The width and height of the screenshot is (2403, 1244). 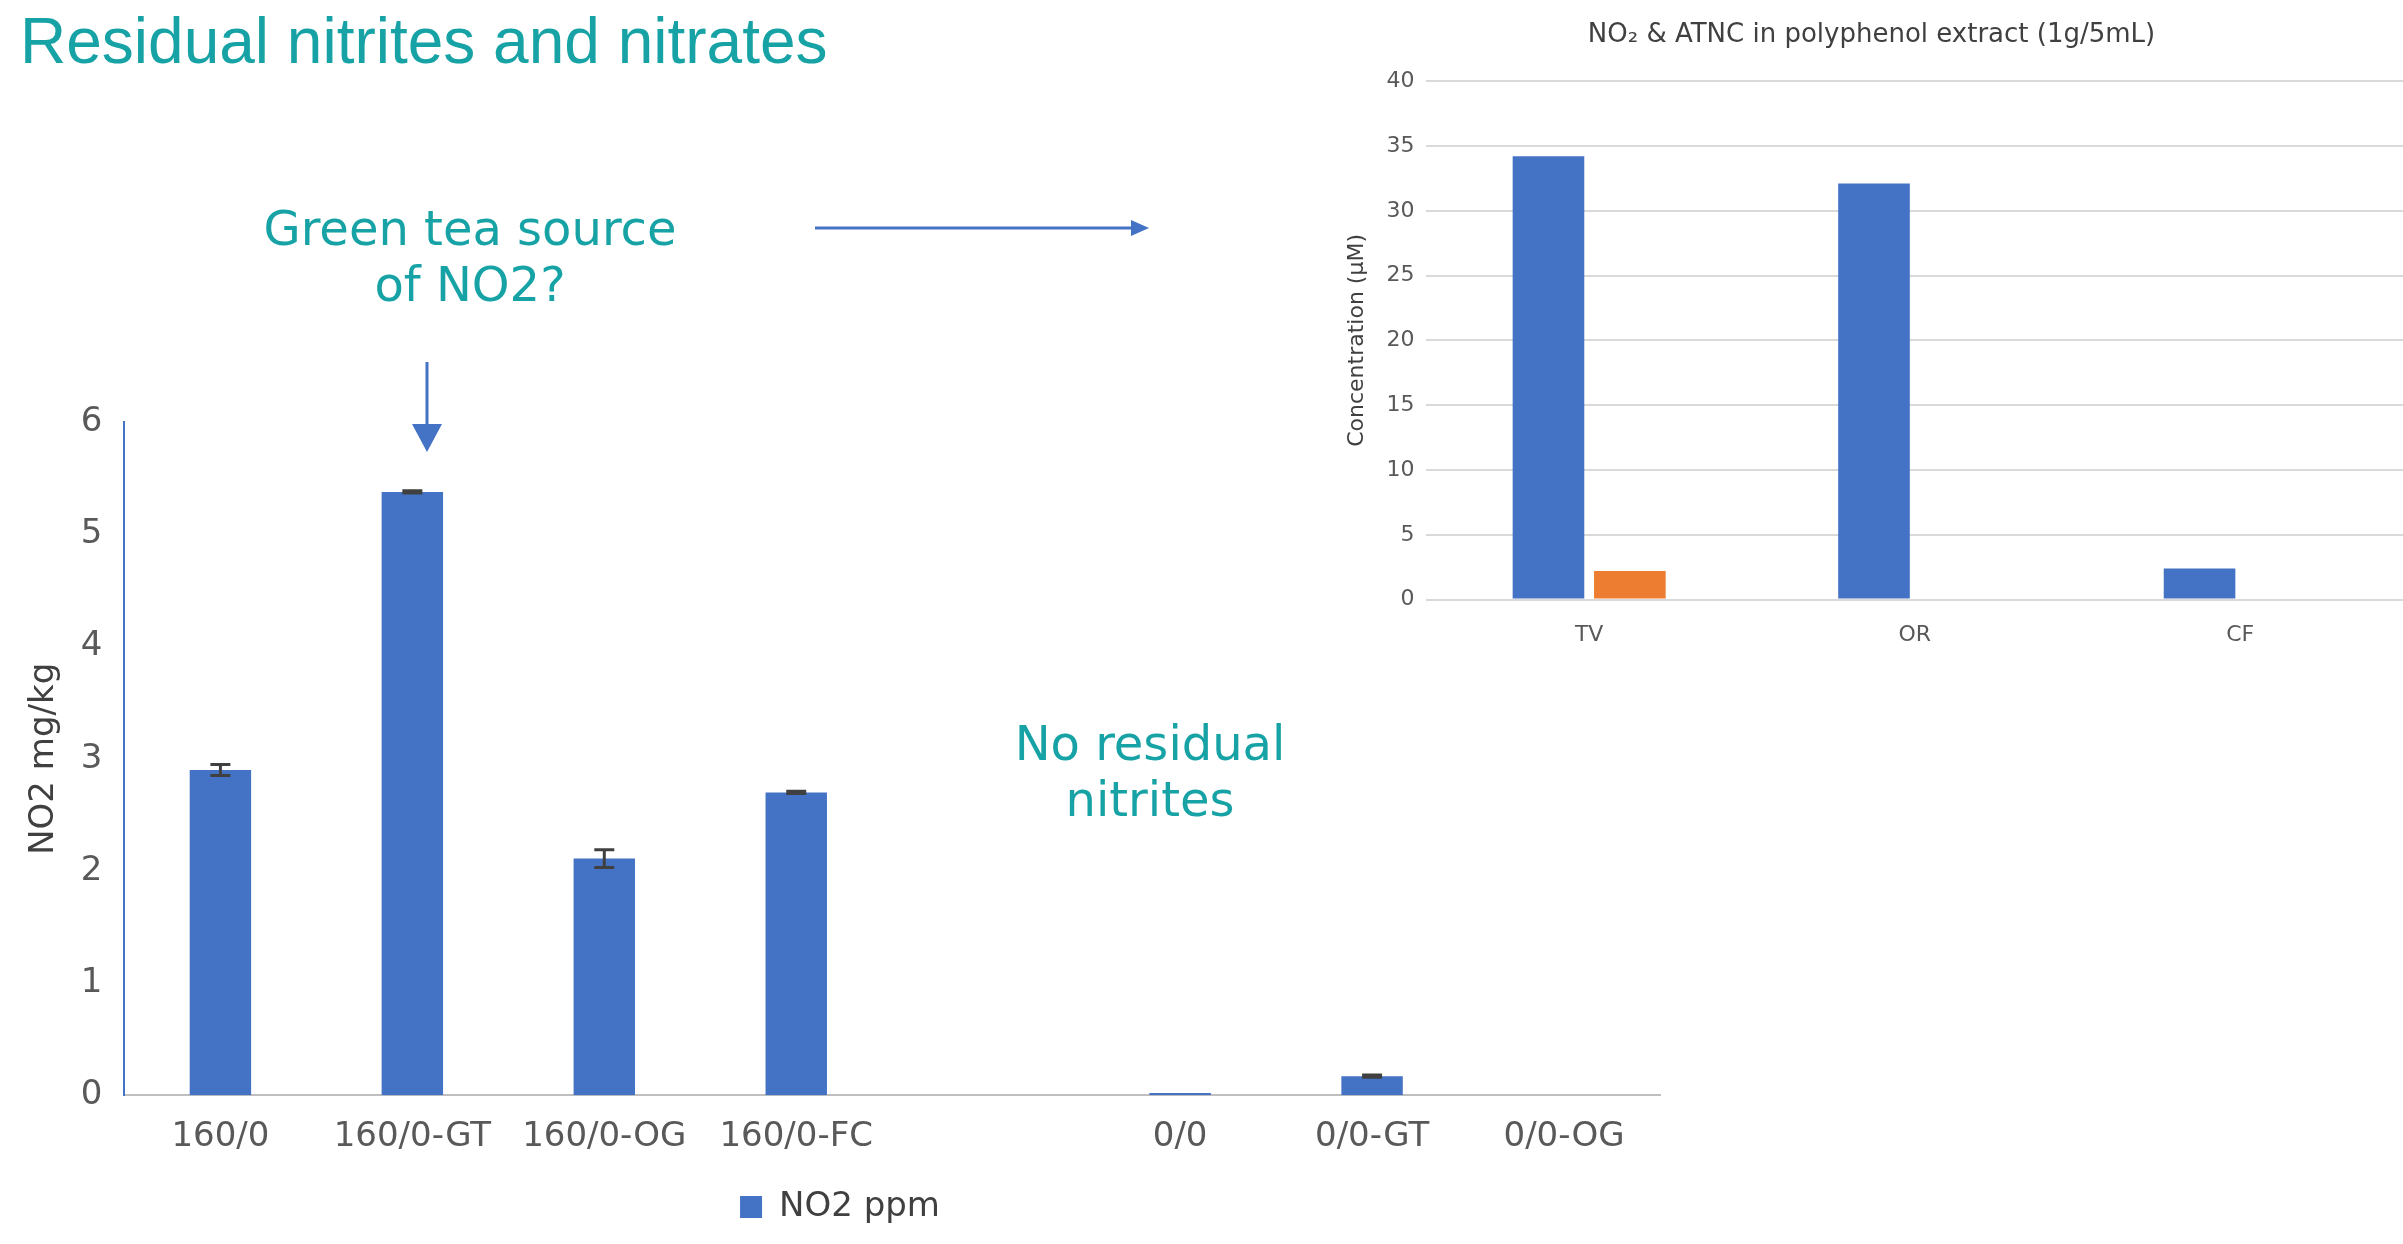 I want to click on y-tick-label: 4, so click(x=91, y=643).